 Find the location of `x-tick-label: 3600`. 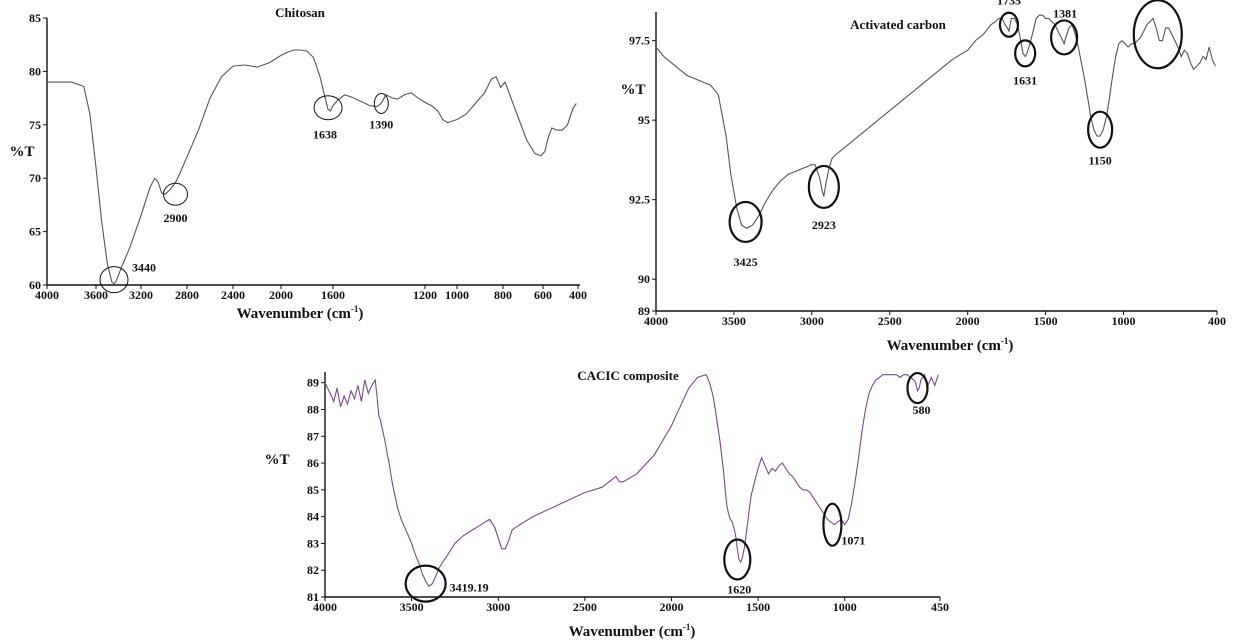

x-tick-label: 3600 is located at coordinates (96, 295).